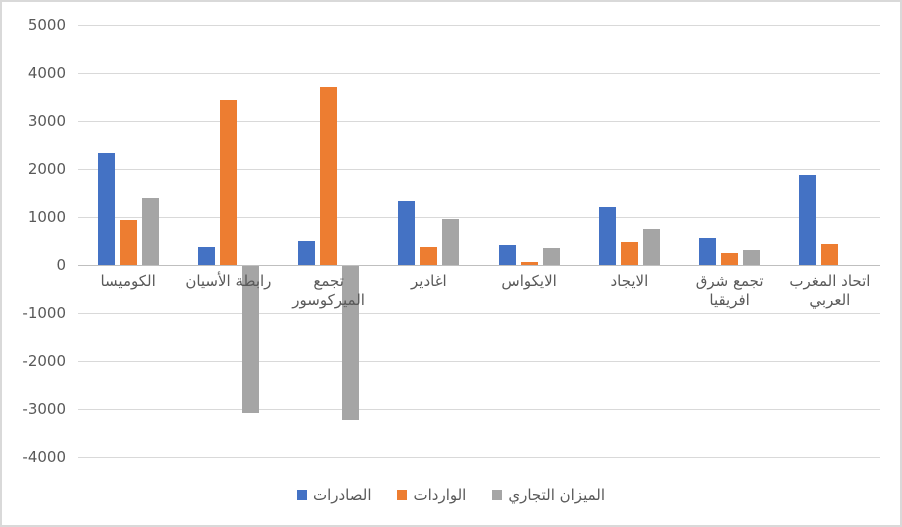 The height and width of the screenshot is (527, 902). I want to click on legend-item-1: الصادرات, so click(334, 495).